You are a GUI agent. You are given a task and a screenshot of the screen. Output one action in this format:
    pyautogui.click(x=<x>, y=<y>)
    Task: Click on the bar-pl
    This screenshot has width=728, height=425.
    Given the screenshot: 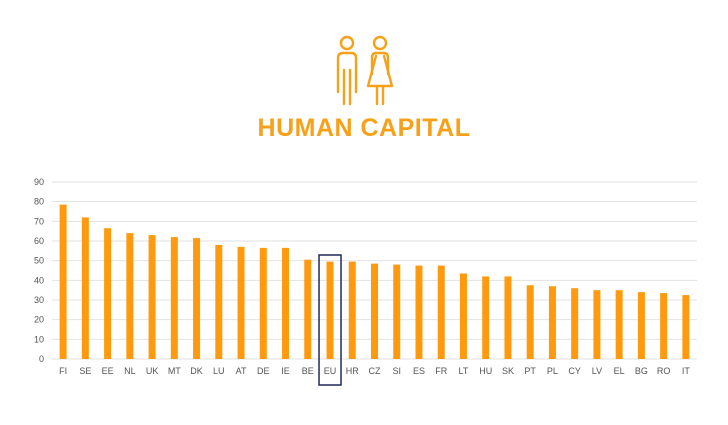 What is the action you would take?
    pyautogui.click(x=552, y=322)
    